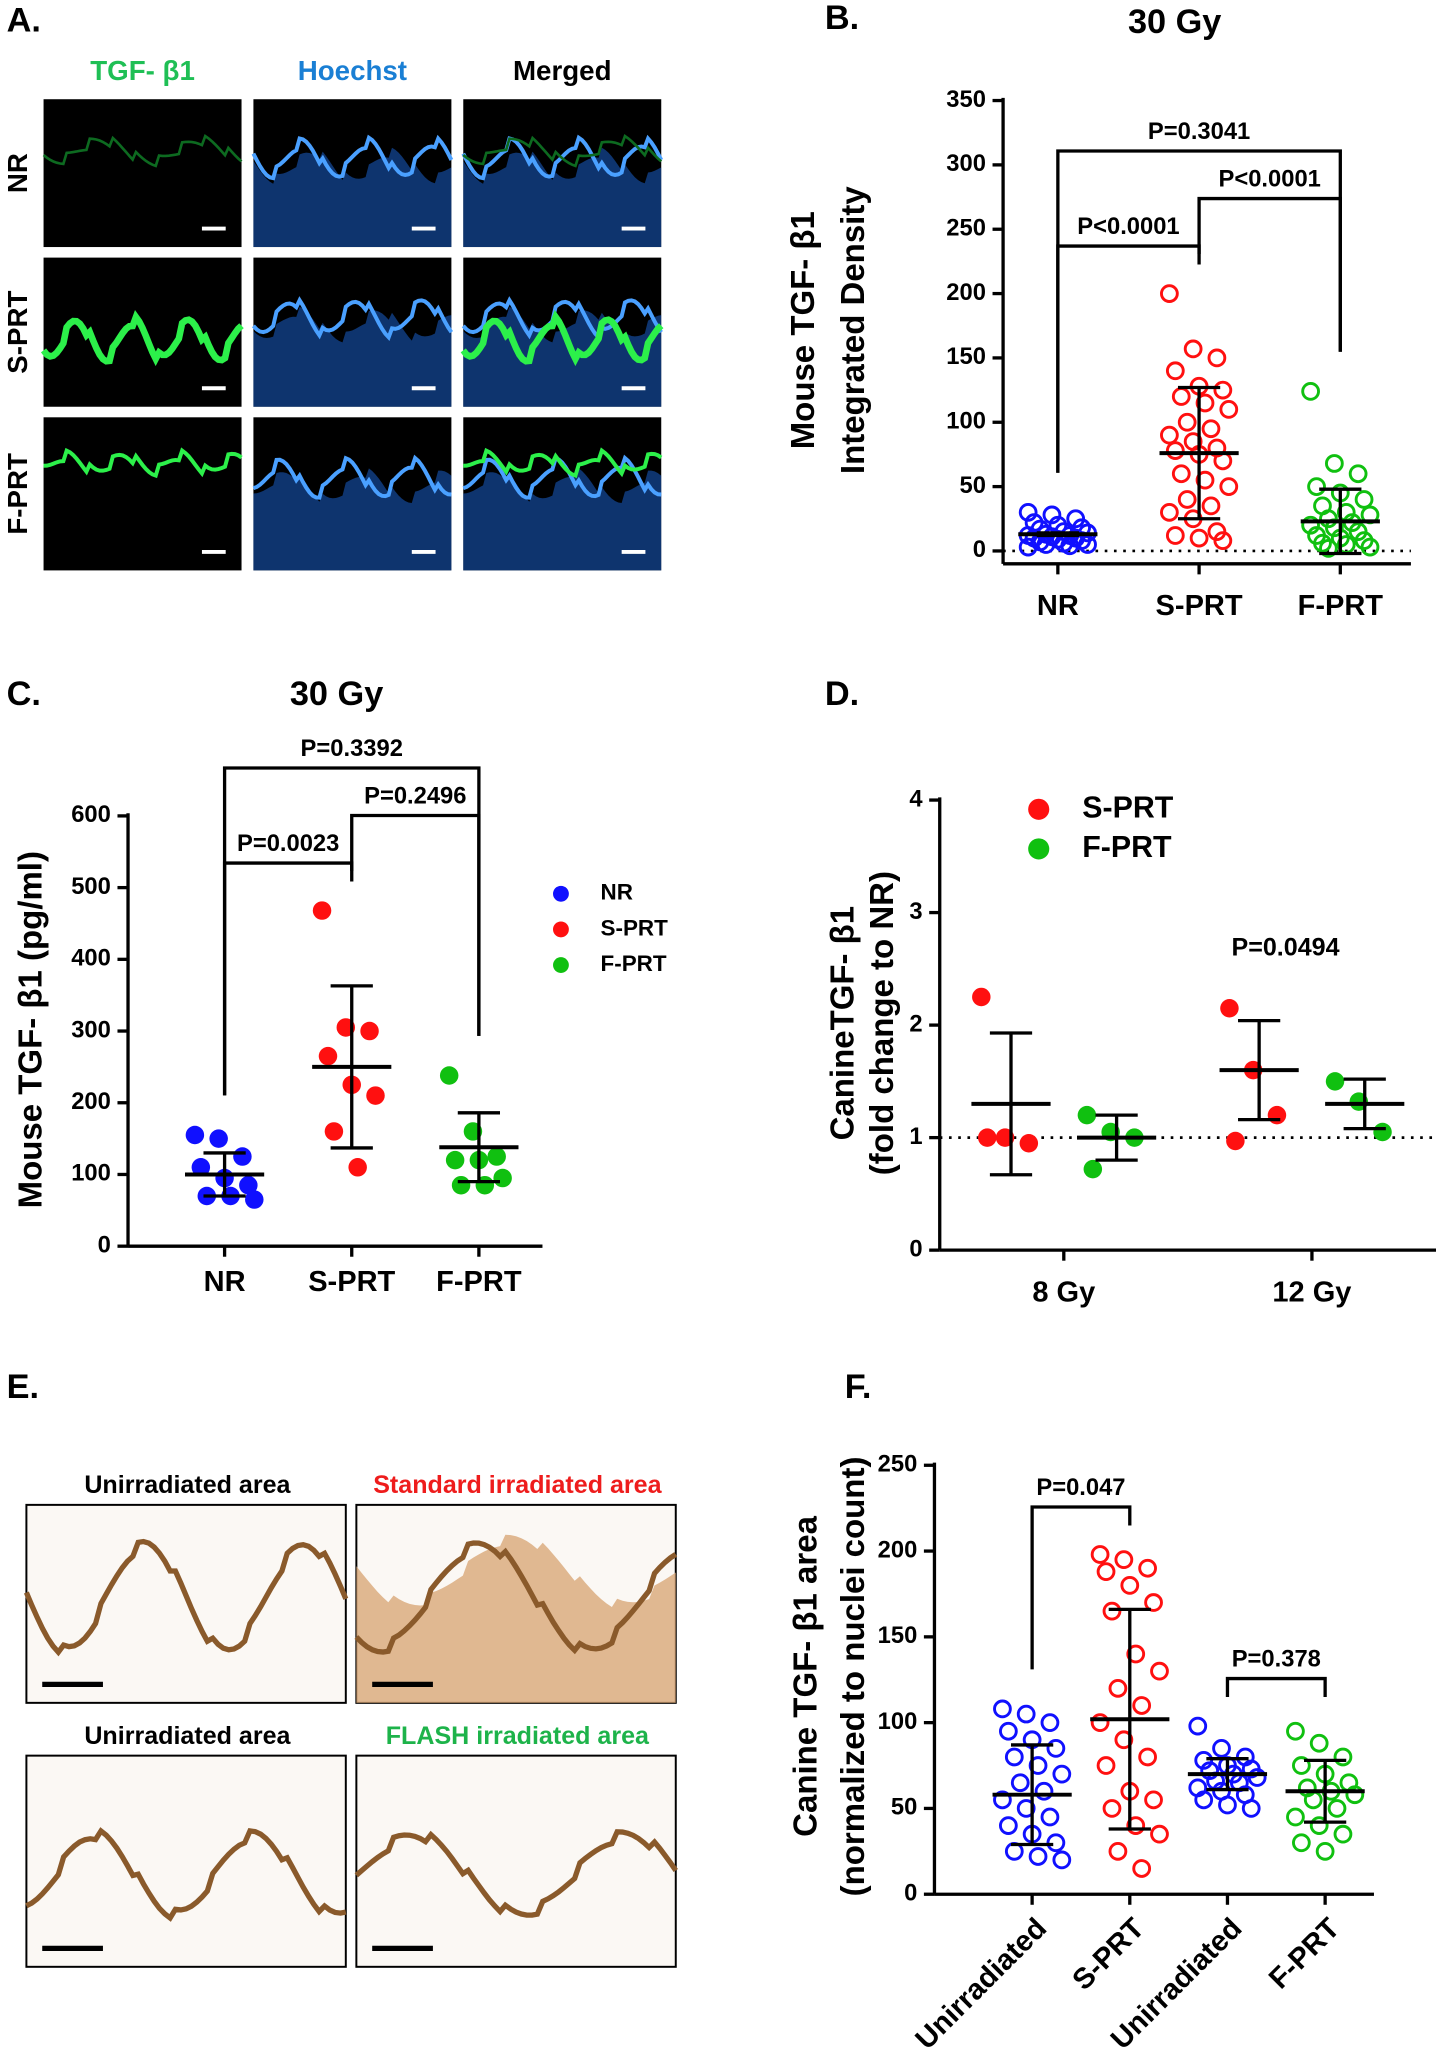  What do you see at coordinates (288, 843) in the screenshot?
I see `p-value: P=0.0023` at bounding box center [288, 843].